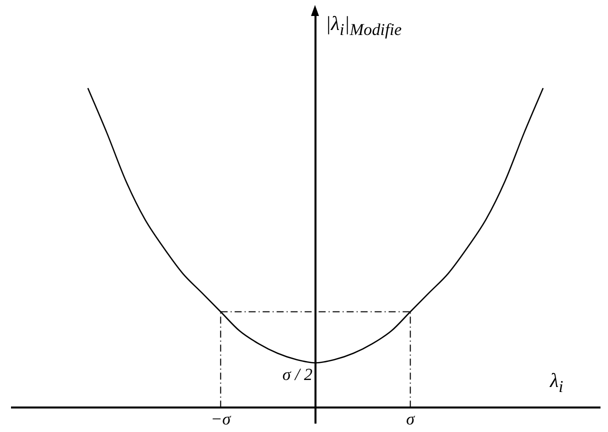 Image resolution: width=608 pixels, height=432 pixels. Describe the element at coordinates (363, 26) in the screenshot. I see `y-axis-title: |λ$_{i}$|$_{Modifie}$` at that location.